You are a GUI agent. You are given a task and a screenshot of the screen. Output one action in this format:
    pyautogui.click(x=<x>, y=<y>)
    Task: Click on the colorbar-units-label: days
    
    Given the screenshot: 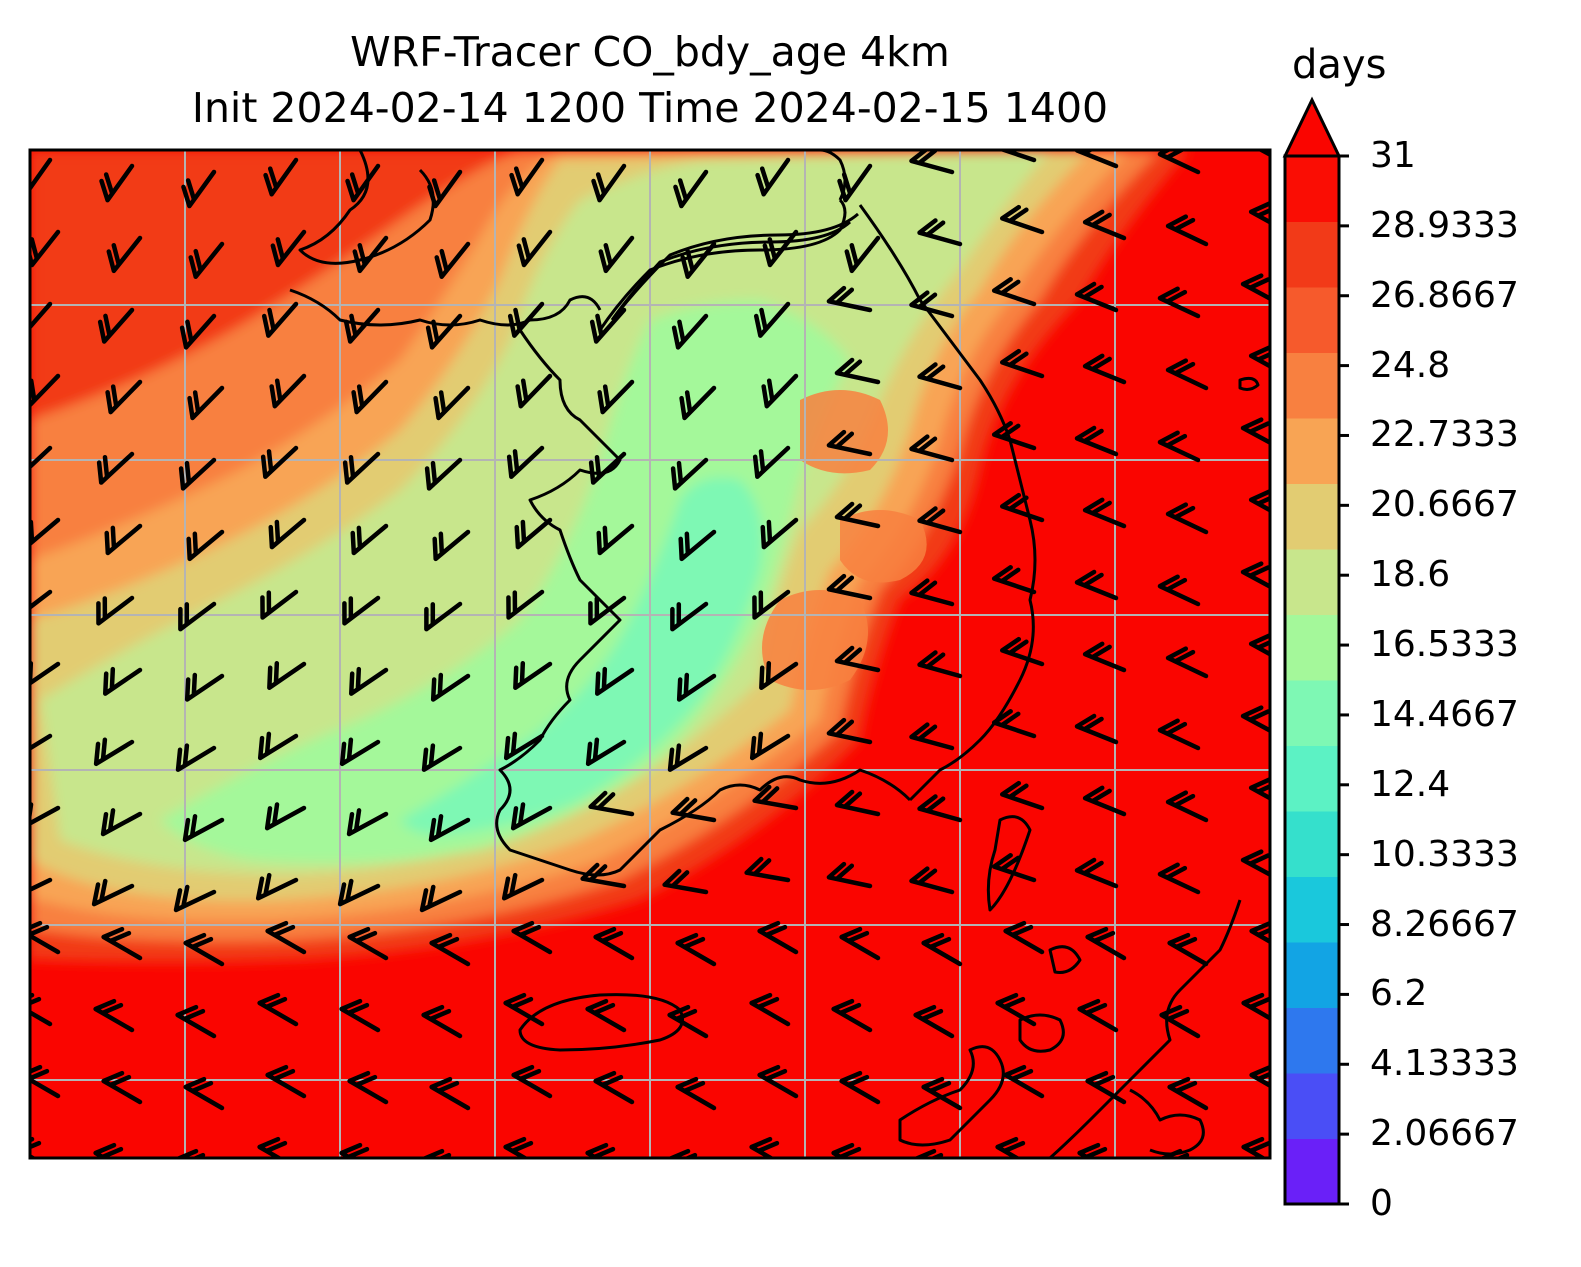 What is the action you would take?
    pyautogui.click(x=1339, y=65)
    